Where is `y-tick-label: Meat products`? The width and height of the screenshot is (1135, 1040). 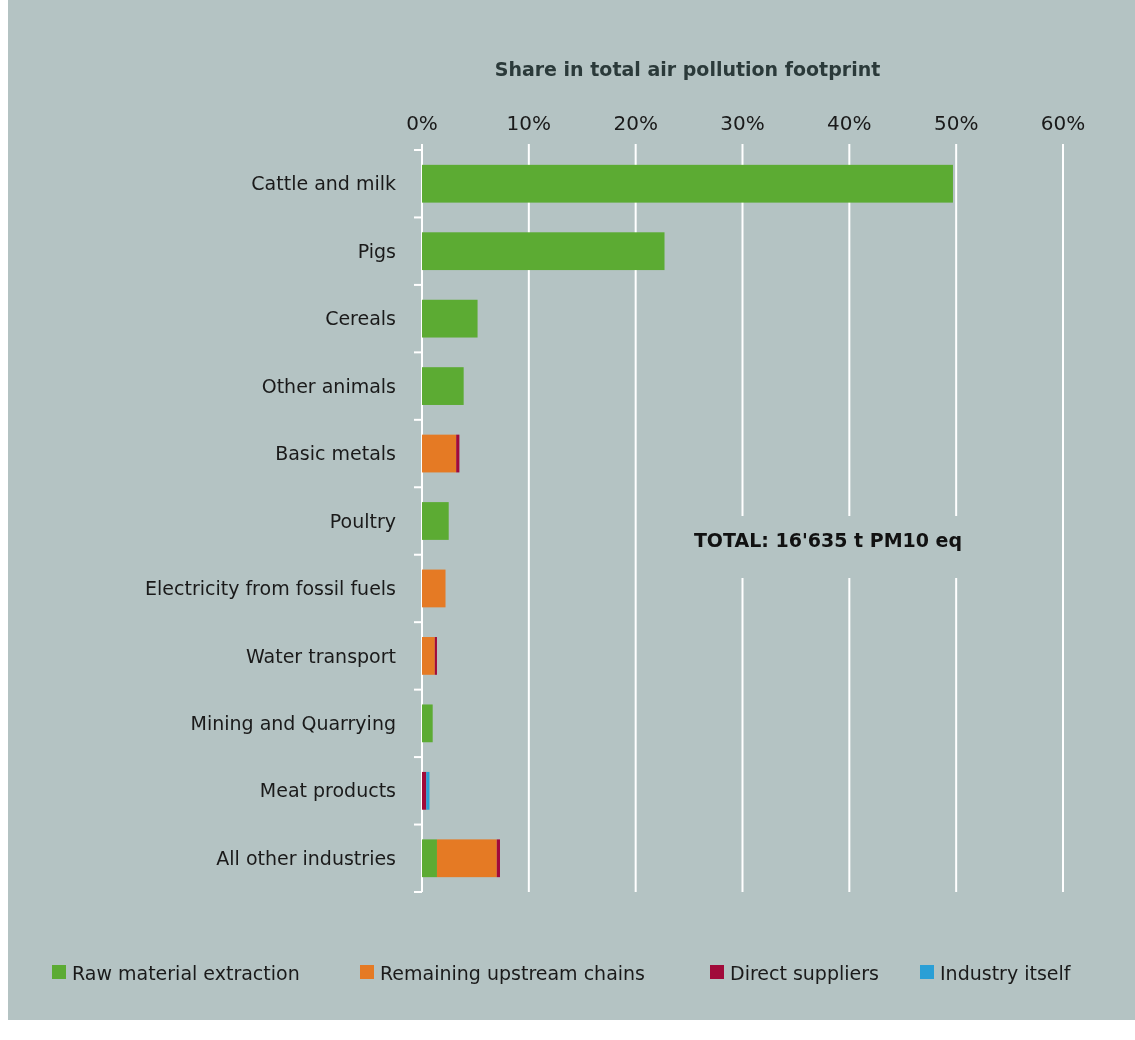
y-tick-label: Meat products is located at coordinates (327, 790).